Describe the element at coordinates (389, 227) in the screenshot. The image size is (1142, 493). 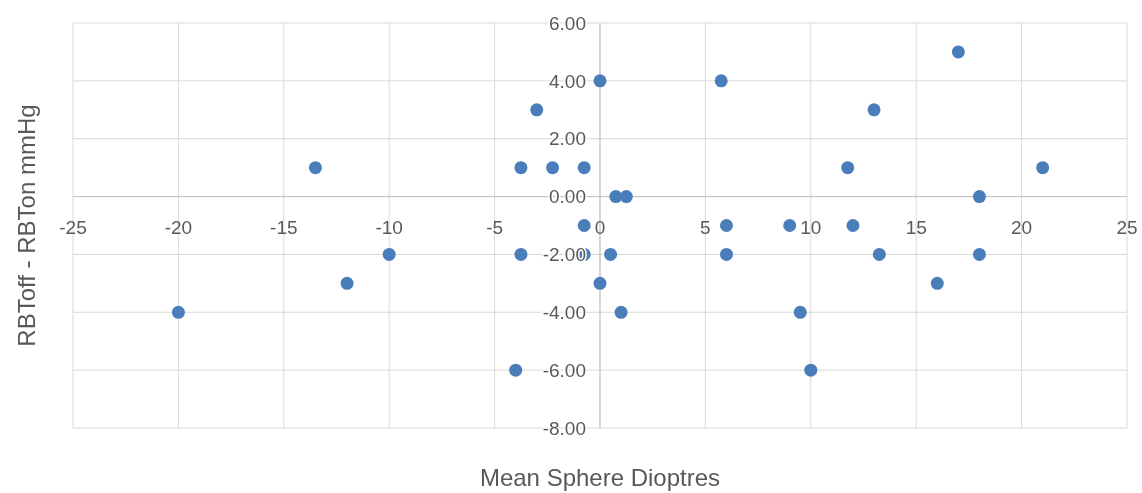
I see `x-tick-label: -10` at that location.